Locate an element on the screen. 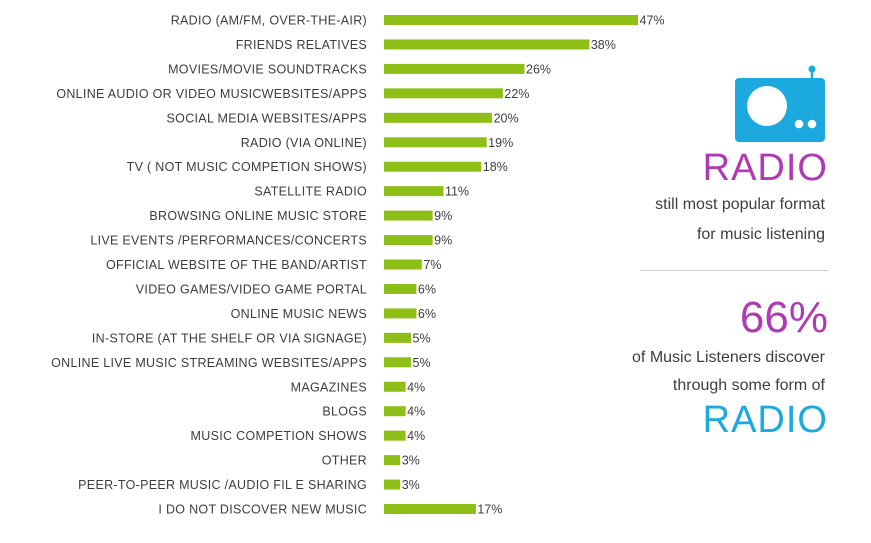 The image size is (871, 543). category-label: RADIO (AM/FM, OVER-THE-AIR) is located at coordinates (269, 21).